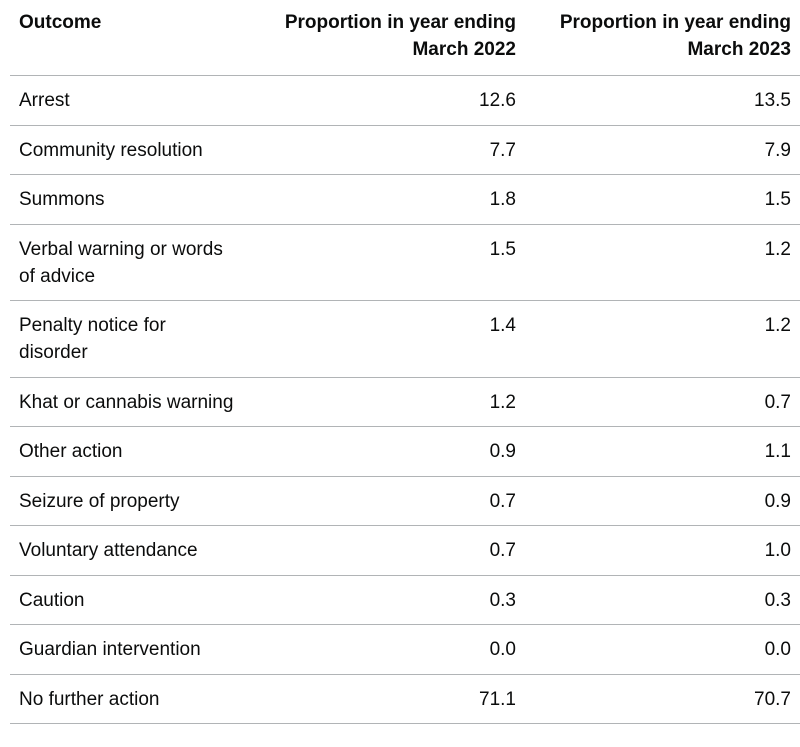 The width and height of the screenshot is (800, 747). What do you see at coordinates (110, 649) in the screenshot?
I see `outcome-label: Guardian intervention` at bounding box center [110, 649].